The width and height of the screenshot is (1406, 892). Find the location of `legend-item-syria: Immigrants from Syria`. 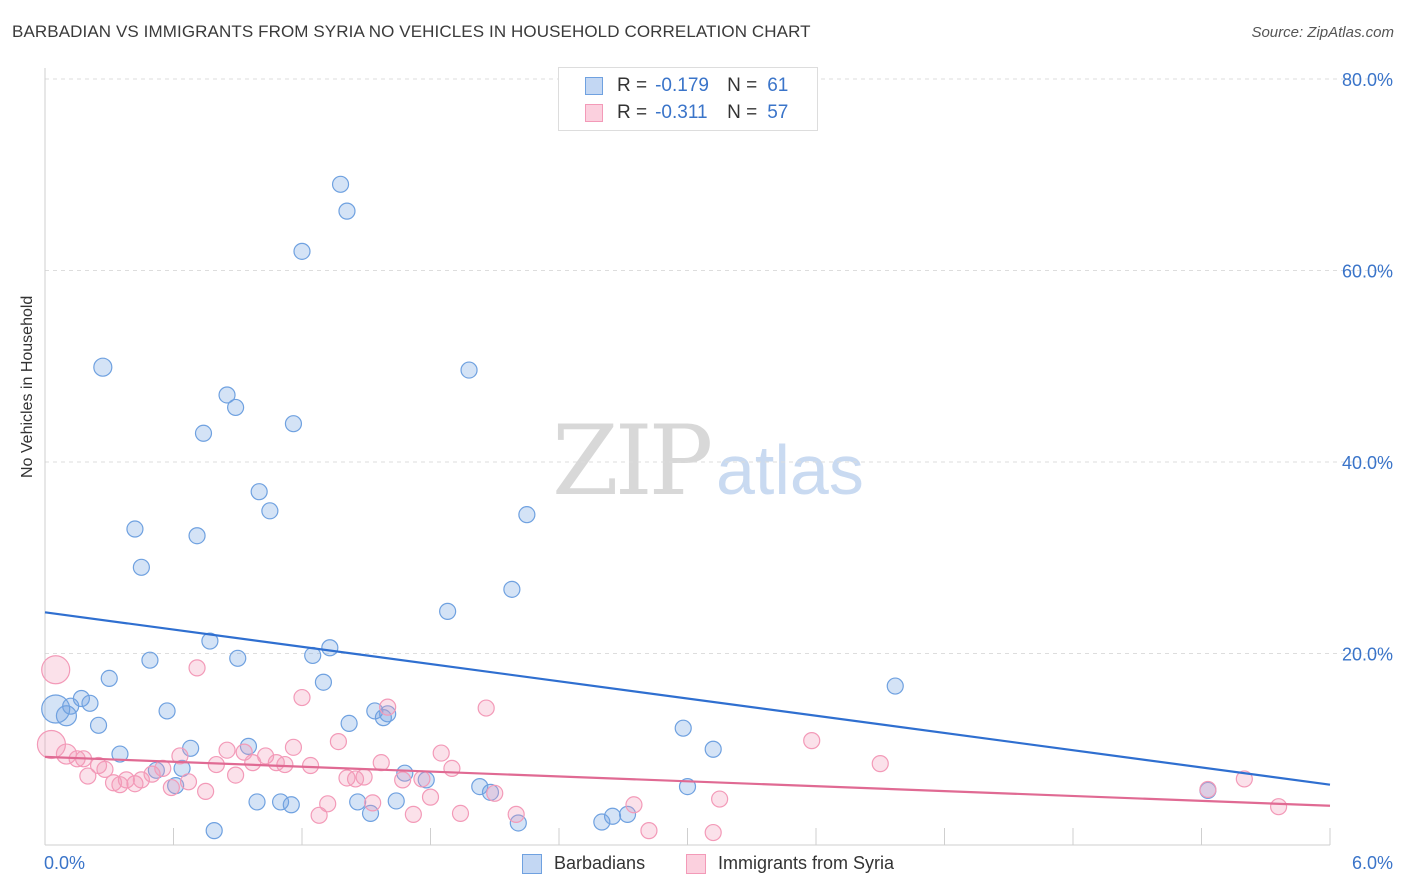

legend-item-syria: Immigrants from Syria is located at coordinates (790, 863).